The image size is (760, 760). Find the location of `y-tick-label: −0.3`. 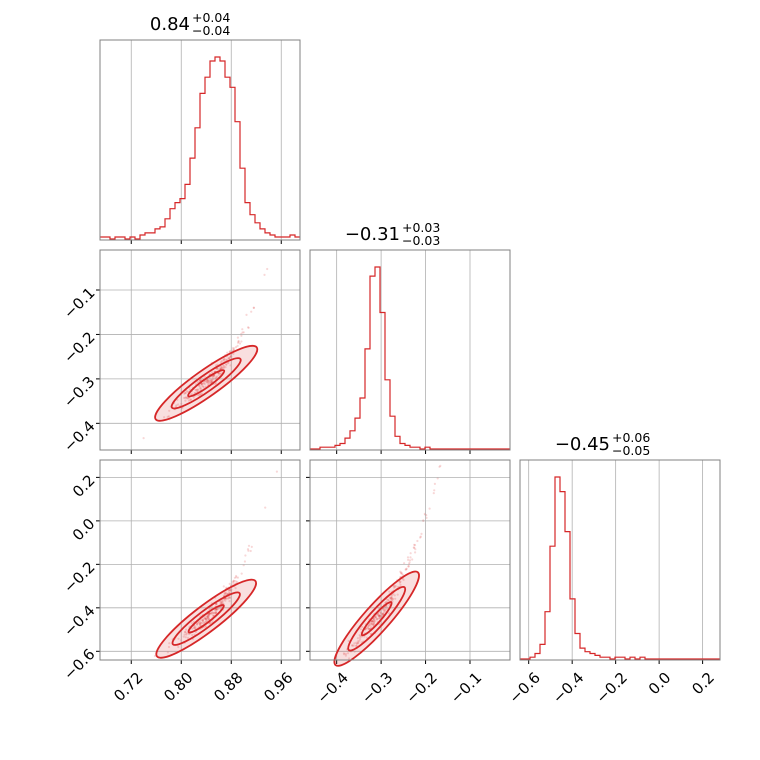

y-tick-label: −0.3 is located at coordinates (79, 392).